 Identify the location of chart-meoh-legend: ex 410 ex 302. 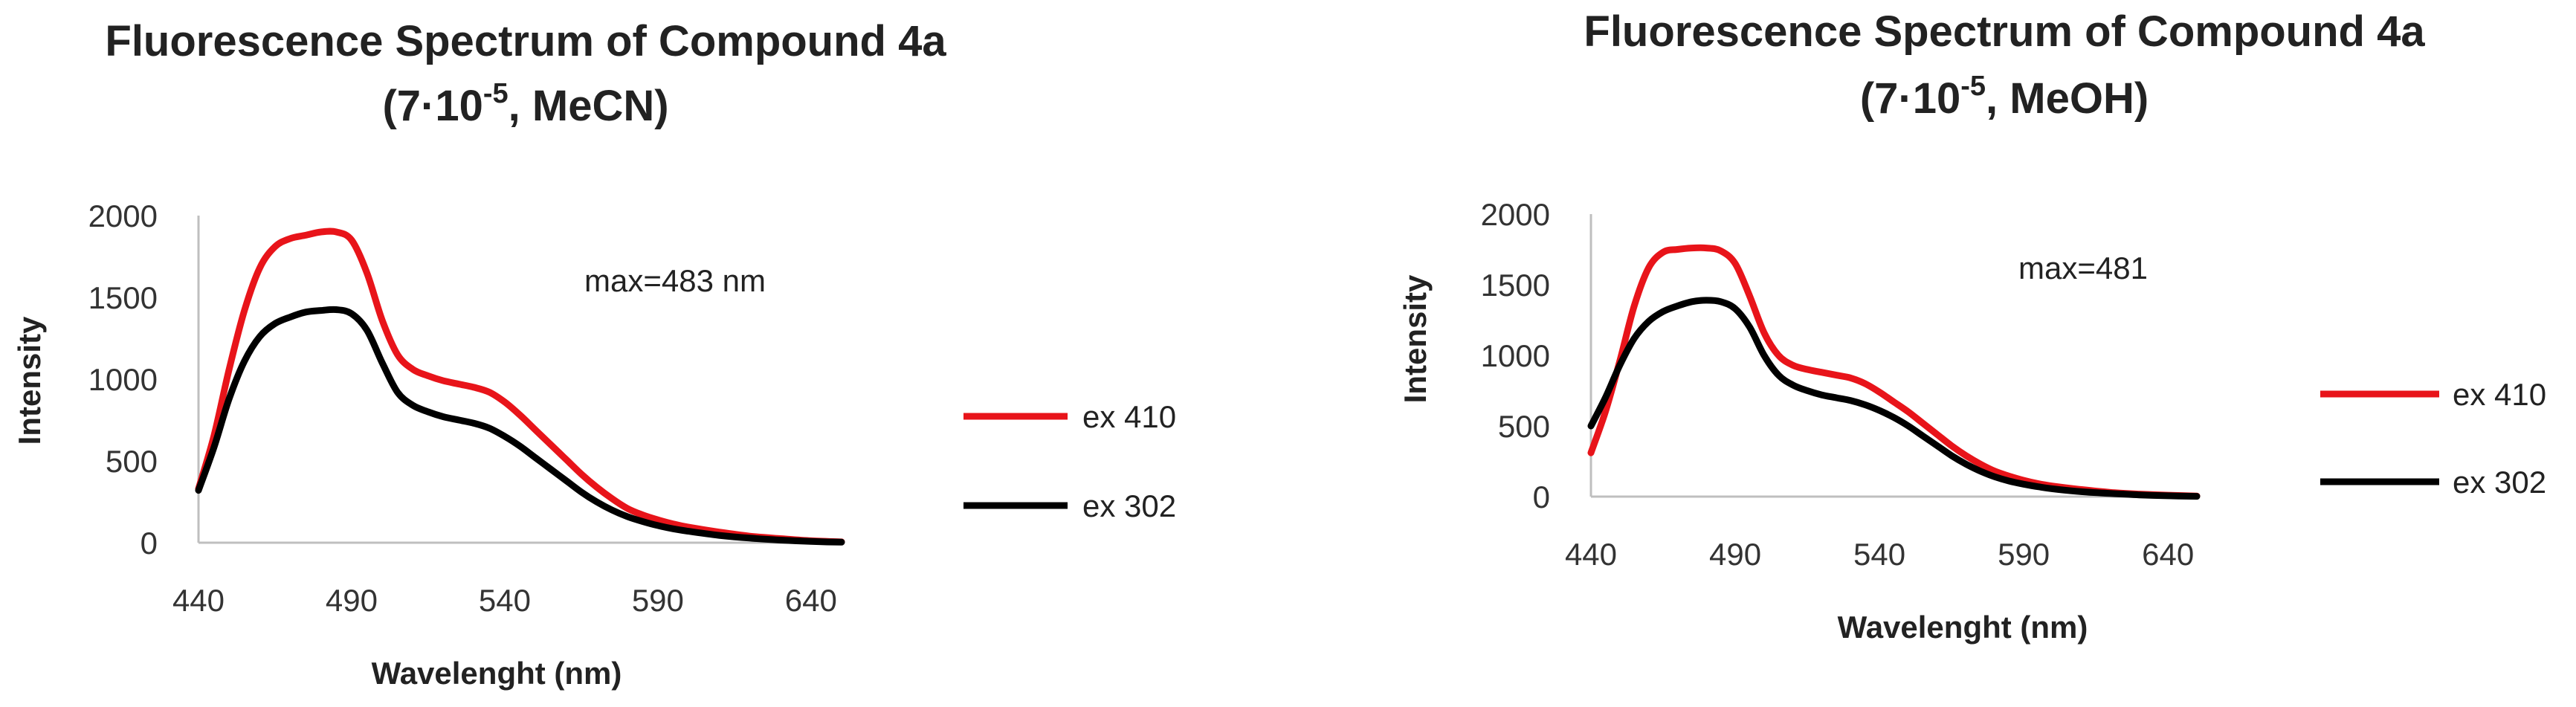
(2433, 439).